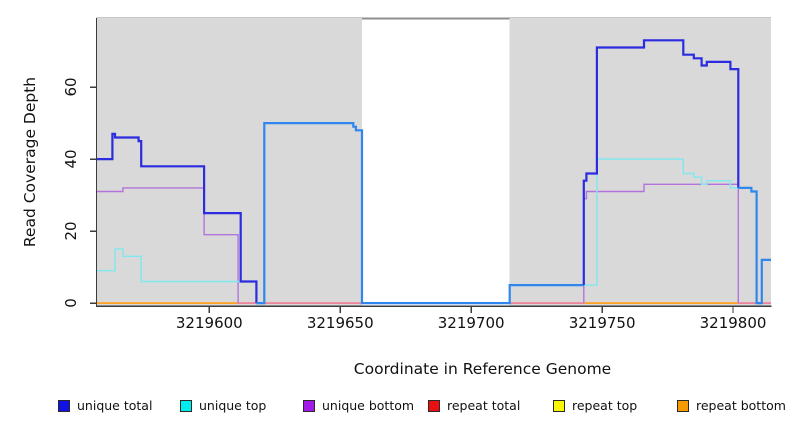 The image size is (792, 432). I want to click on series-line-unique-total-overlapping-unique-top, so click(754, 245).